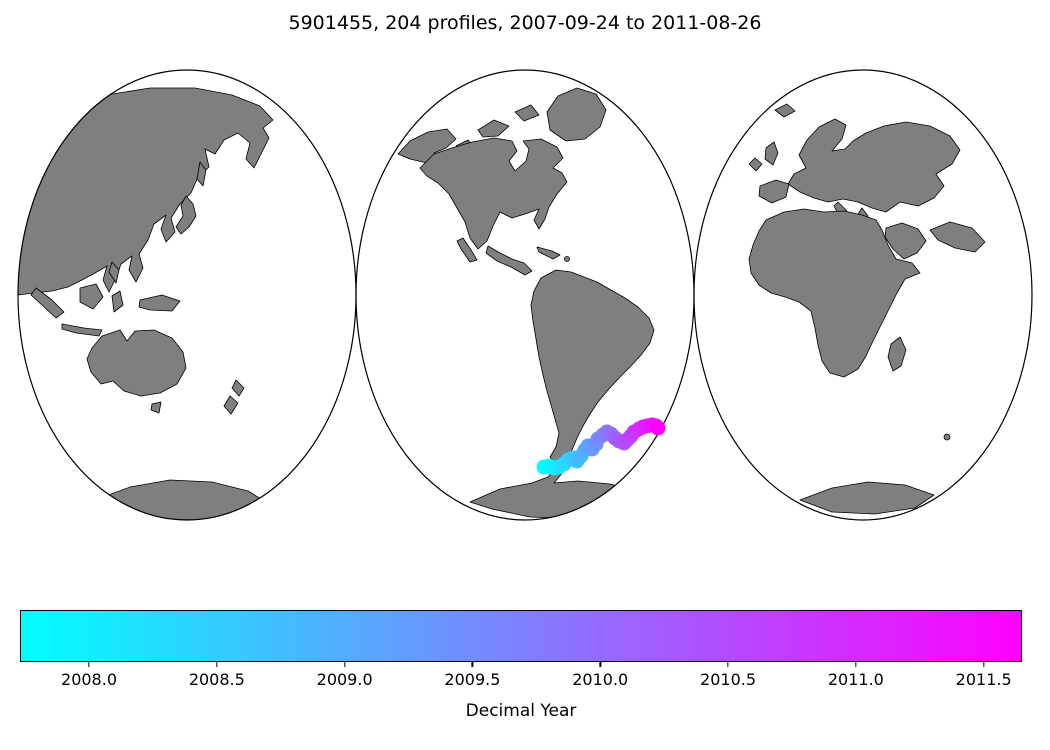  What do you see at coordinates (427, 146) in the screenshot?
I see `land-alaska` at bounding box center [427, 146].